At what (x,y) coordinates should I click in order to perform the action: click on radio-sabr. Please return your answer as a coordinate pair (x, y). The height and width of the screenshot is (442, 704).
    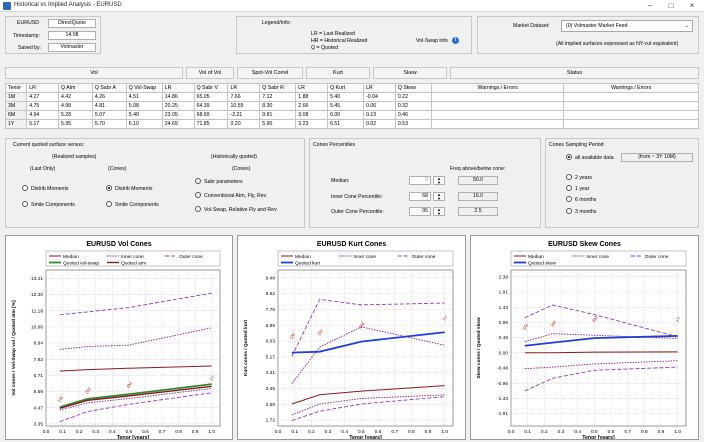
    Looking at the image, I should click on (198, 181).